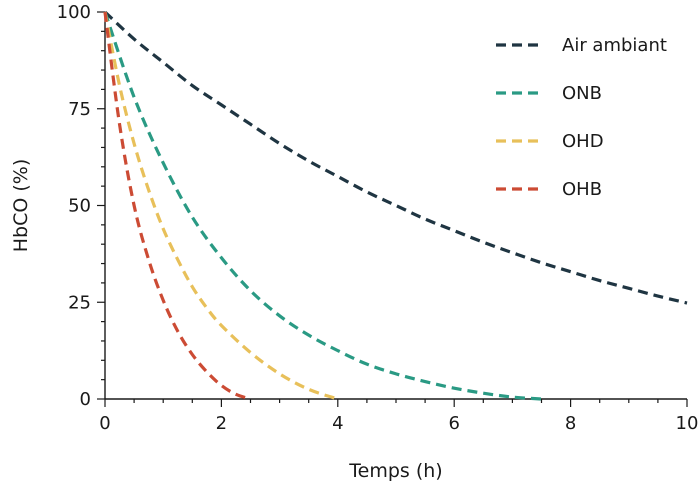 This screenshot has height=489, width=700. Describe the element at coordinates (337, 423) in the screenshot. I see `x-tick-label: 4` at that location.